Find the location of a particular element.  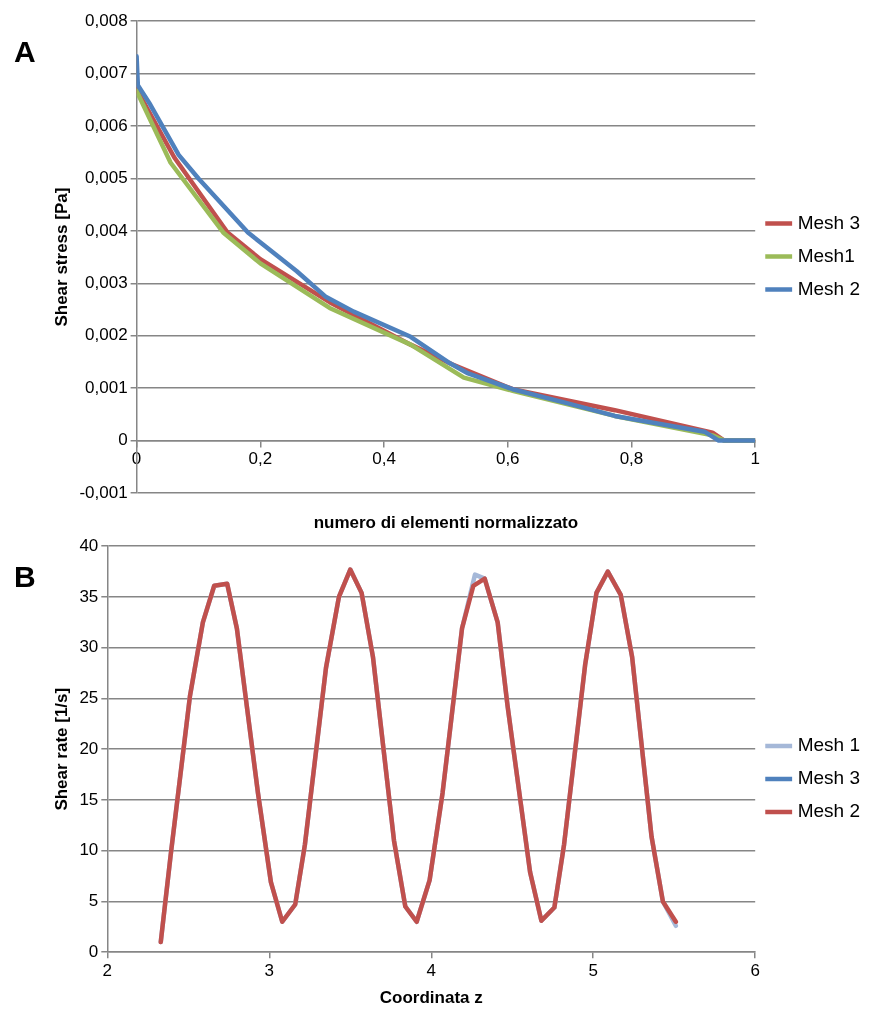

x-tick-label: 0,6 is located at coordinates (507, 459).